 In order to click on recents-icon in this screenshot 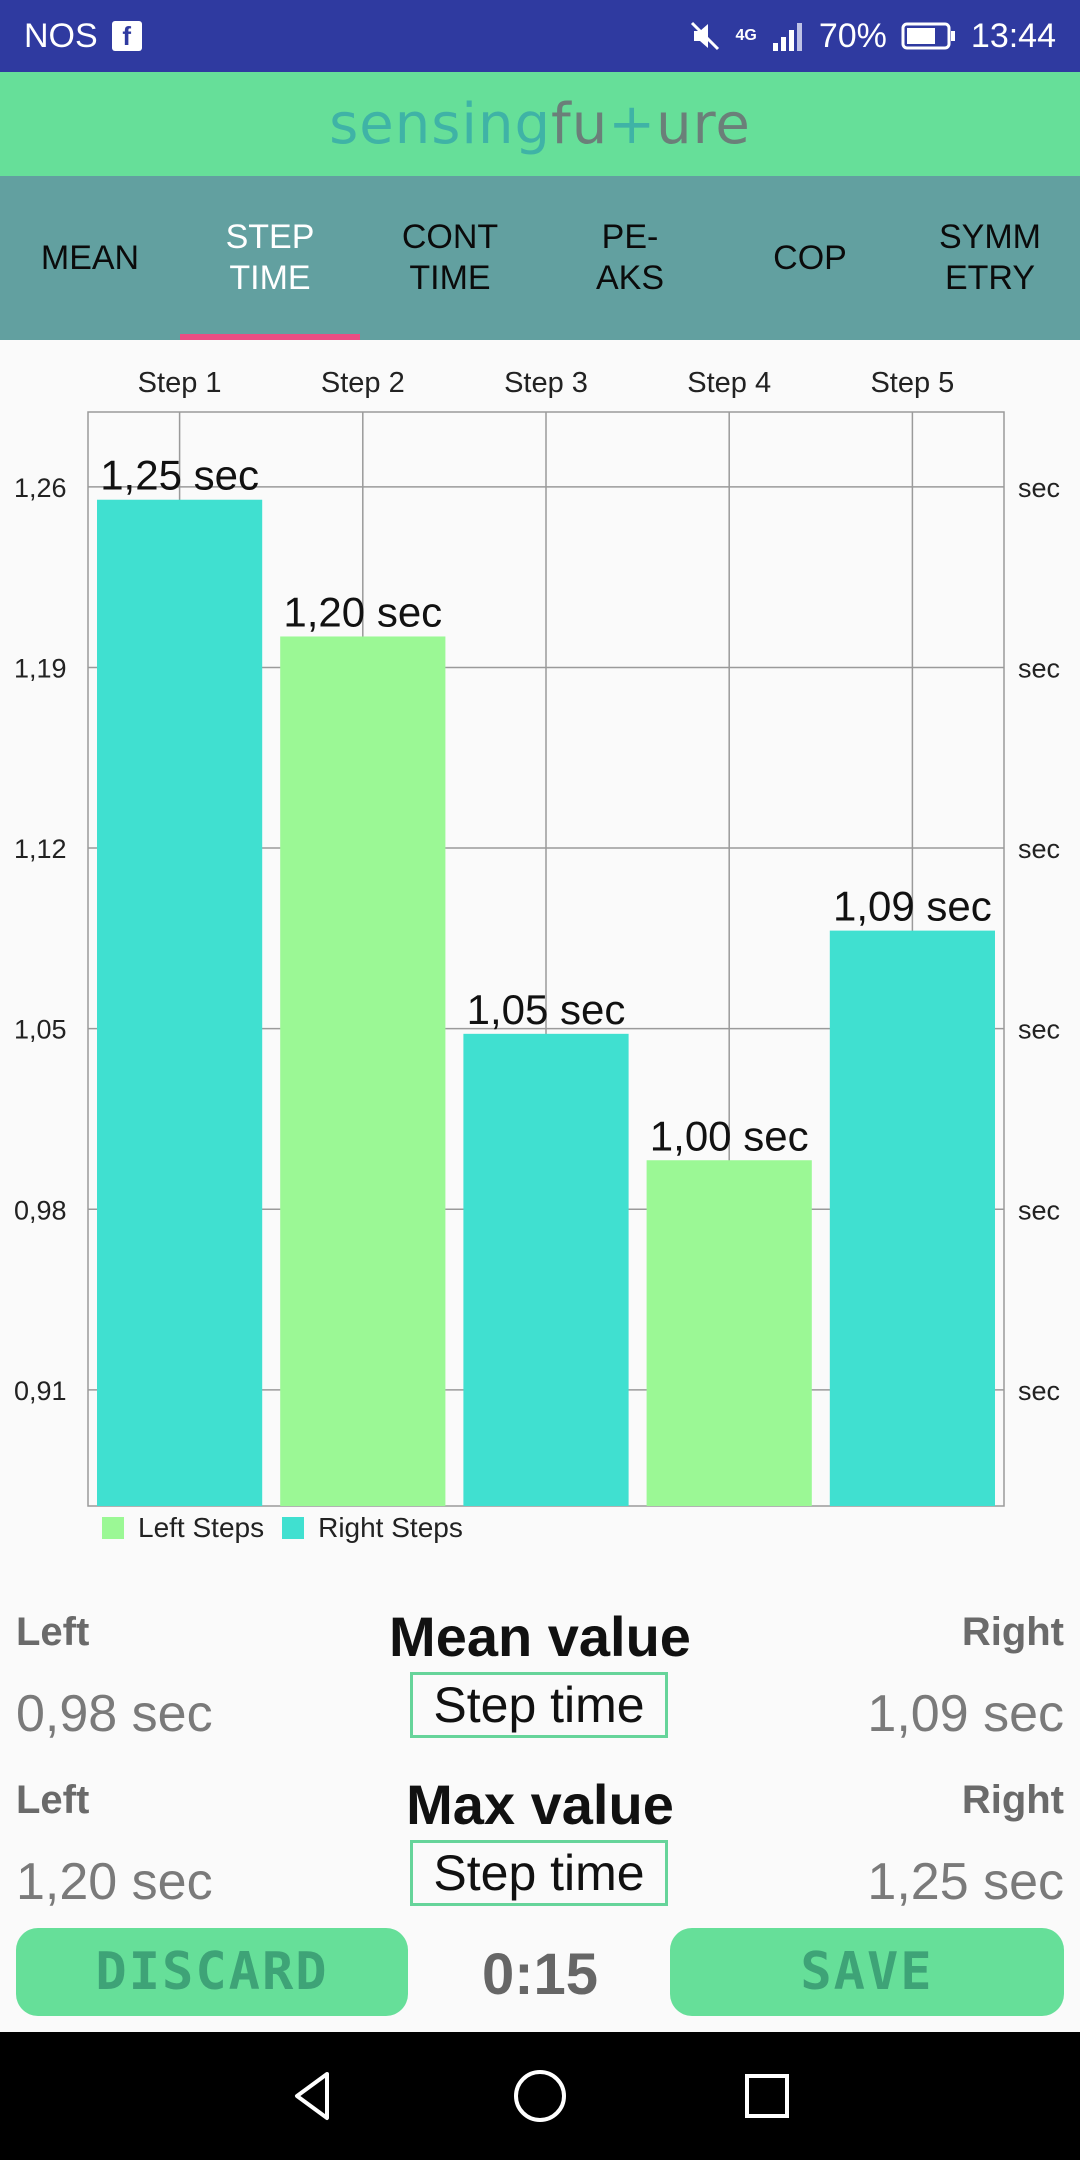, I will do `click(767, 2096)`.